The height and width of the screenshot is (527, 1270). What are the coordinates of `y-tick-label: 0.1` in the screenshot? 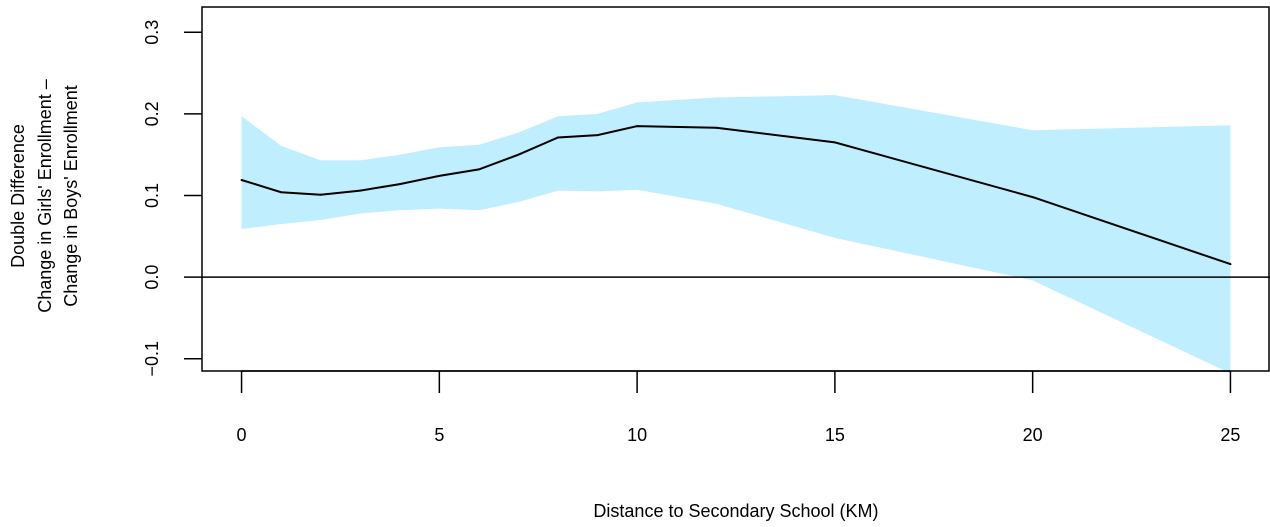 It's located at (152, 195).